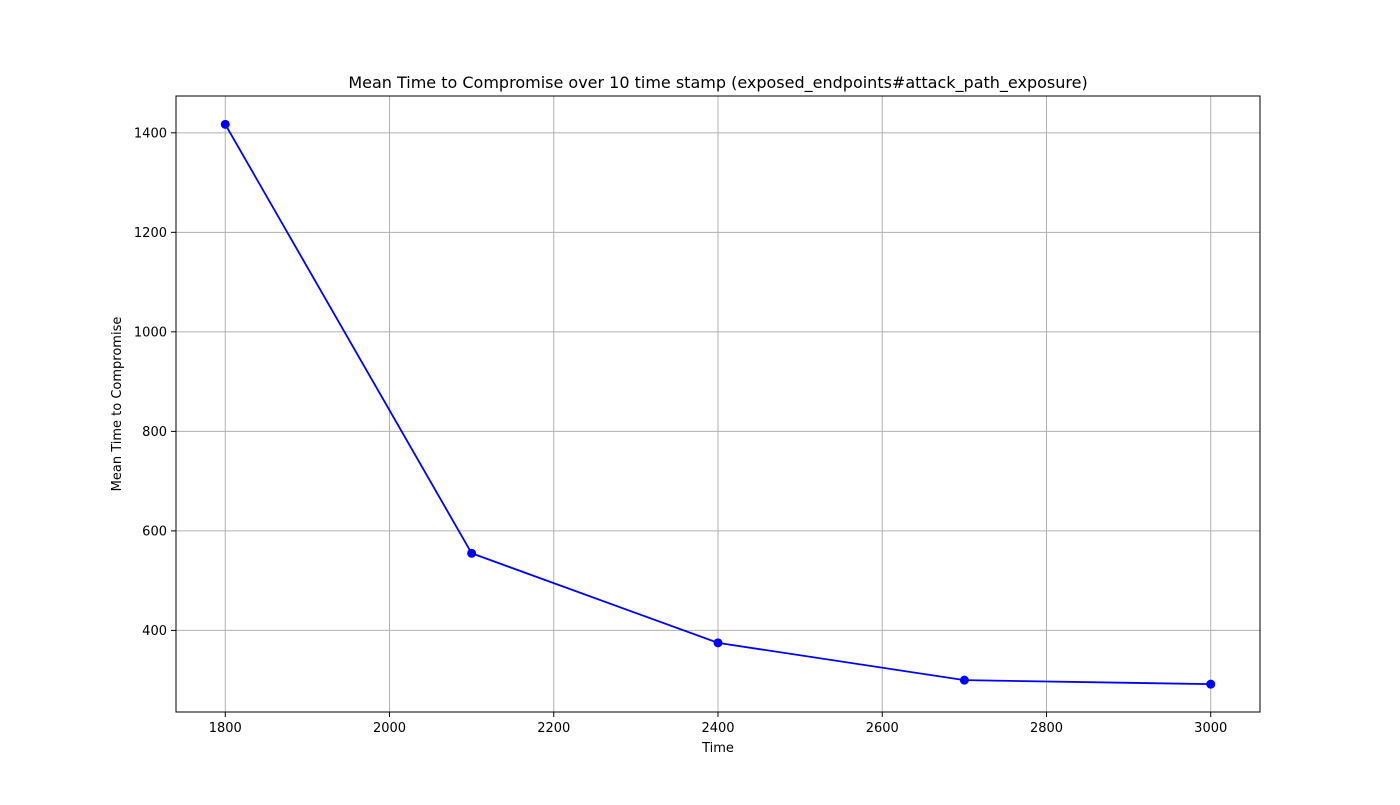  Describe the element at coordinates (225, 728) in the screenshot. I see `x-tick-label: 1800` at that location.